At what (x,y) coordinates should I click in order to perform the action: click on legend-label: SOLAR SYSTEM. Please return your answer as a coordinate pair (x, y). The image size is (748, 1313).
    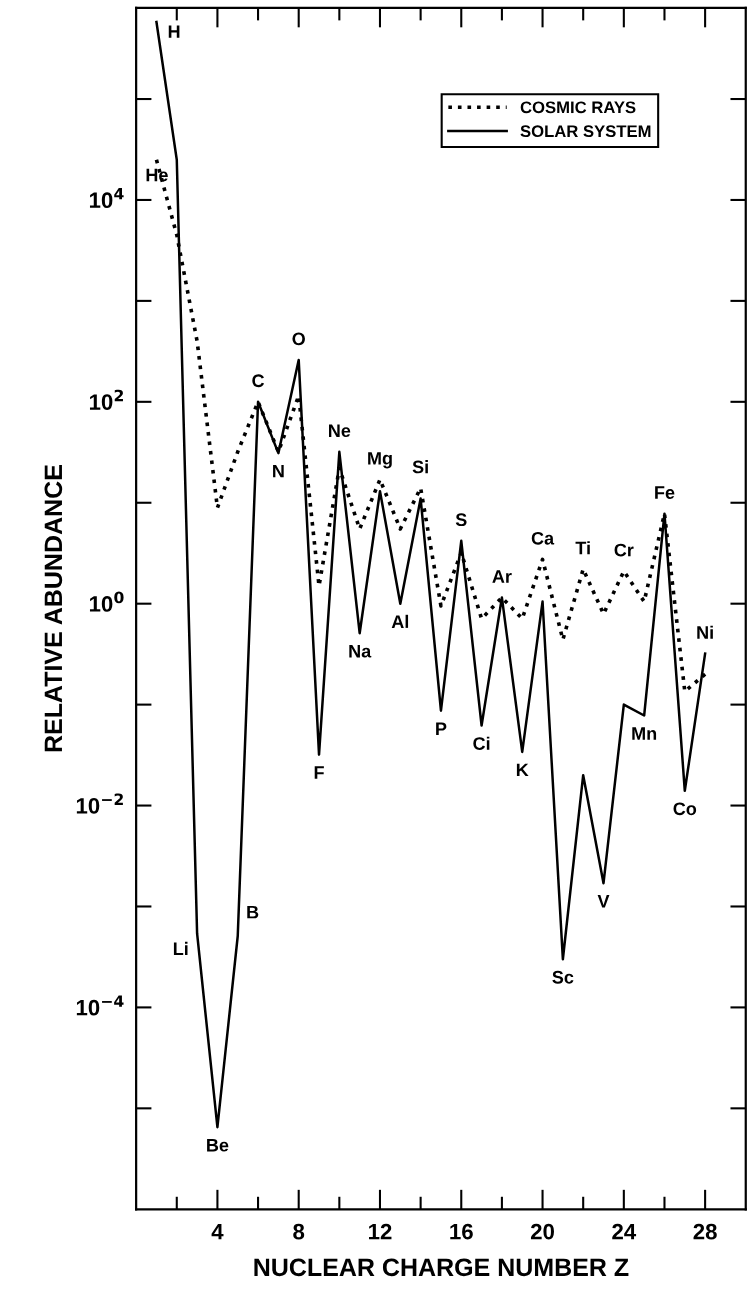
    Looking at the image, I should click on (585, 131).